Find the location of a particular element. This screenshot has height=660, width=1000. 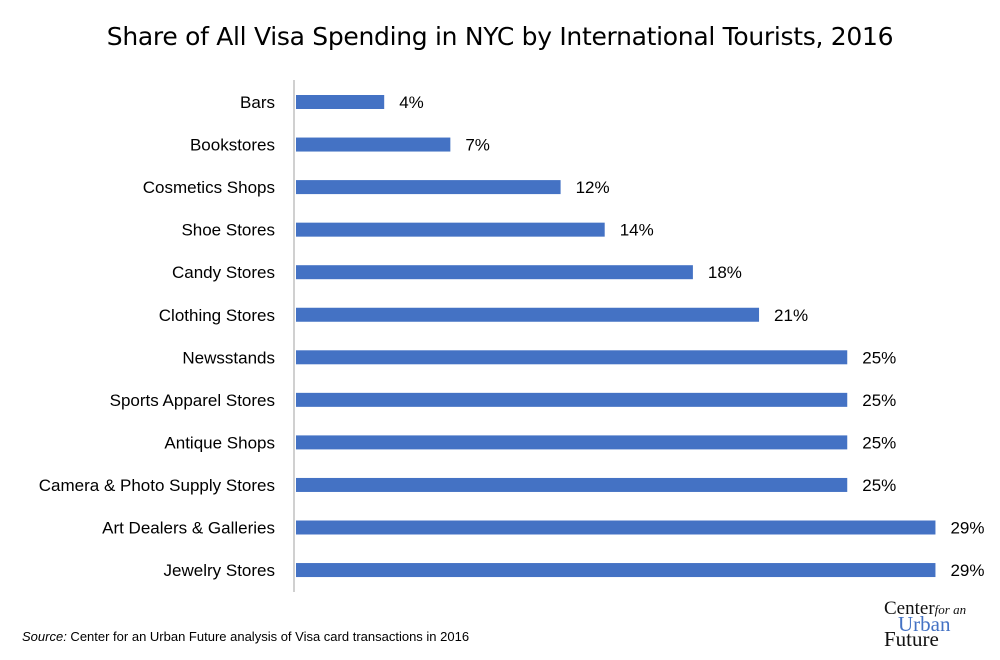

category-label: Shoe Stores is located at coordinates (228, 230).